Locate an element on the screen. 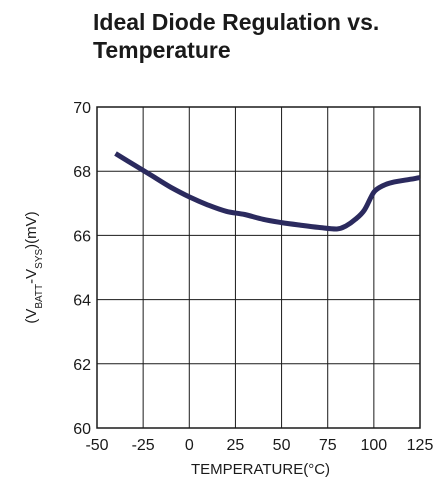 This screenshot has height=482, width=448. x-tick-label: -25 is located at coordinates (143, 445).